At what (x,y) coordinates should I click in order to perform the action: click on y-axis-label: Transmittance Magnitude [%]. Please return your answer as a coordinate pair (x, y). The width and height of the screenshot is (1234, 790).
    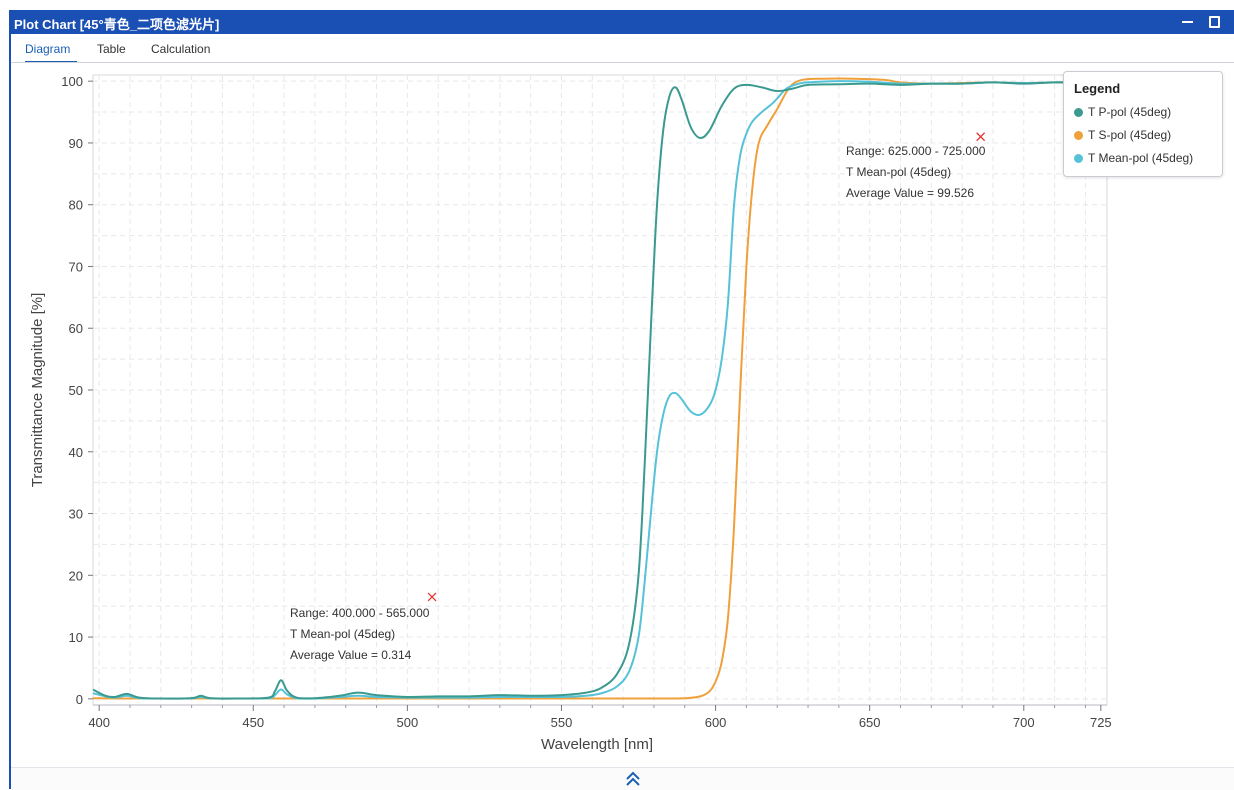
    Looking at the image, I should click on (37, 390).